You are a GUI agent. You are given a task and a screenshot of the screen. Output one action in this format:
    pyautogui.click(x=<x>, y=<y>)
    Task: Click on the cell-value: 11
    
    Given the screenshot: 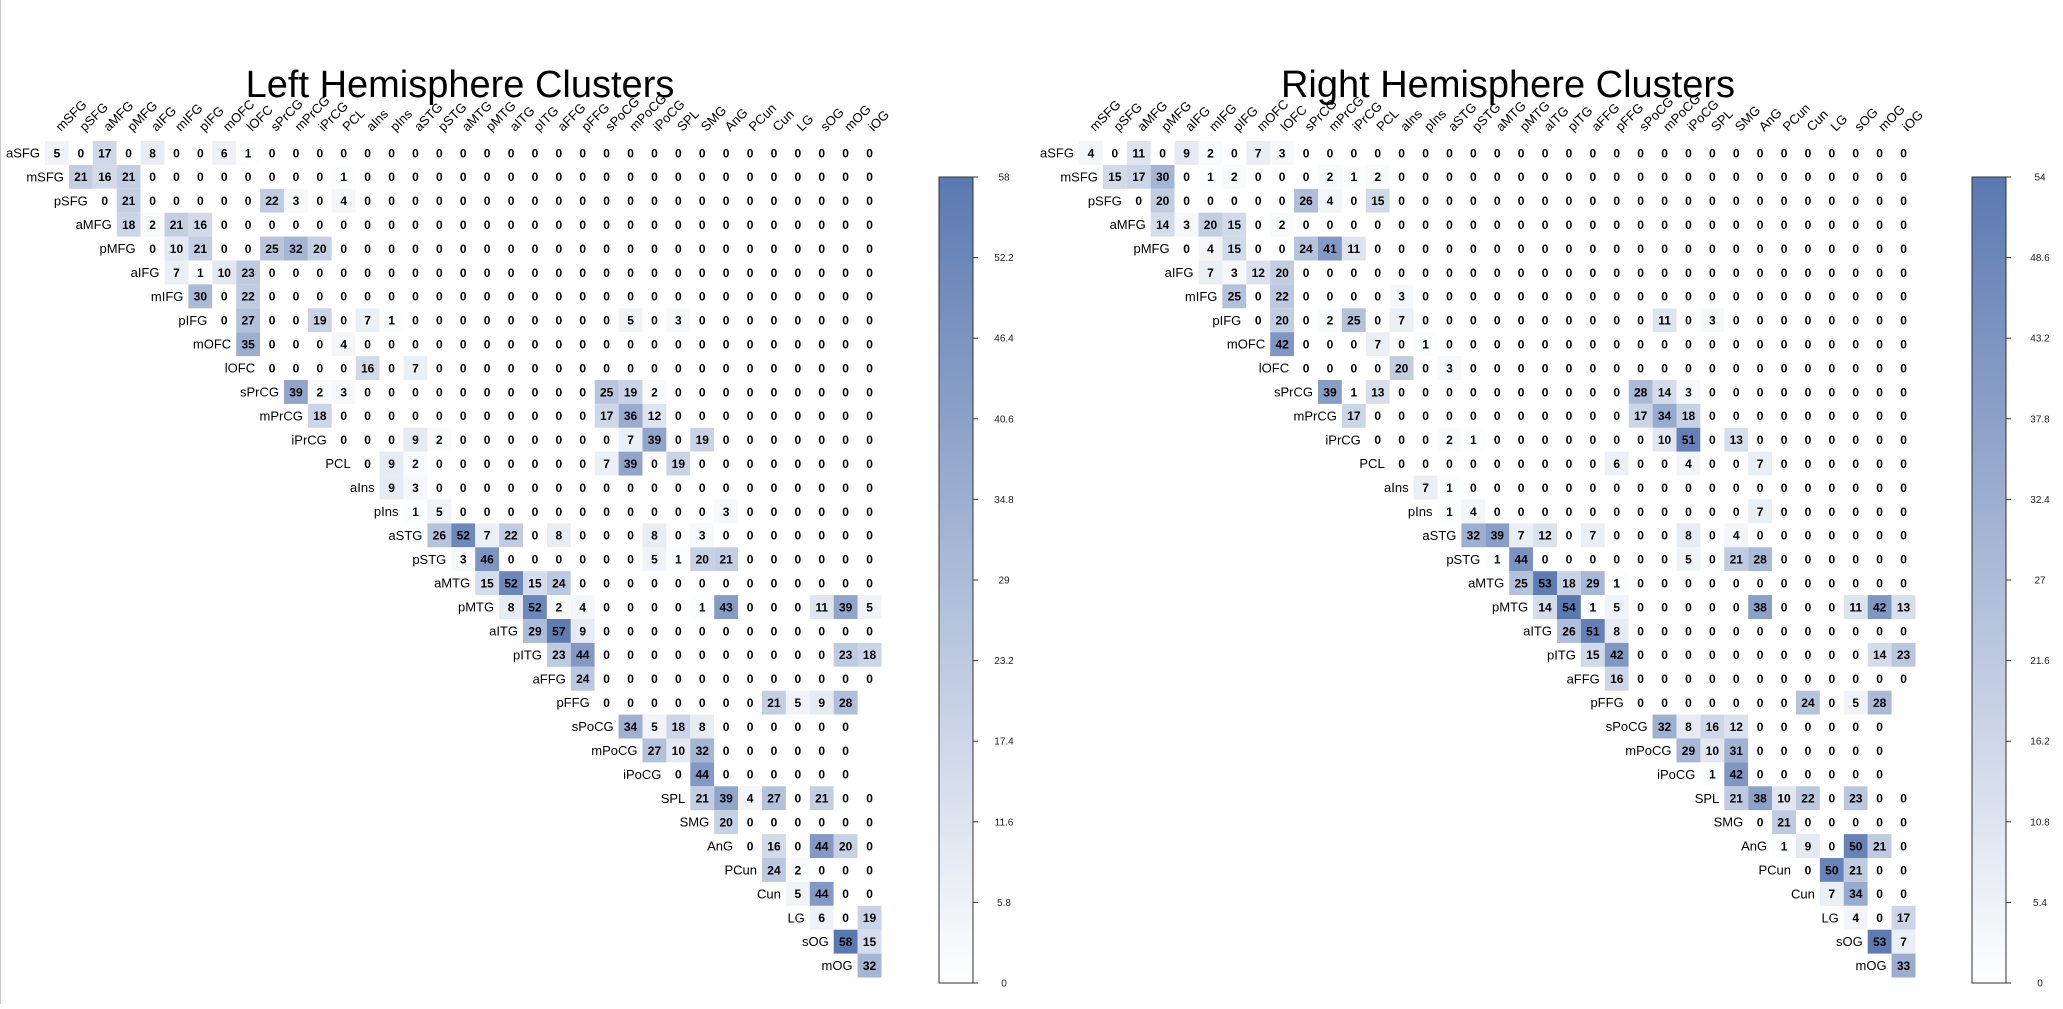 What is the action you would take?
    pyautogui.click(x=1855, y=607)
    